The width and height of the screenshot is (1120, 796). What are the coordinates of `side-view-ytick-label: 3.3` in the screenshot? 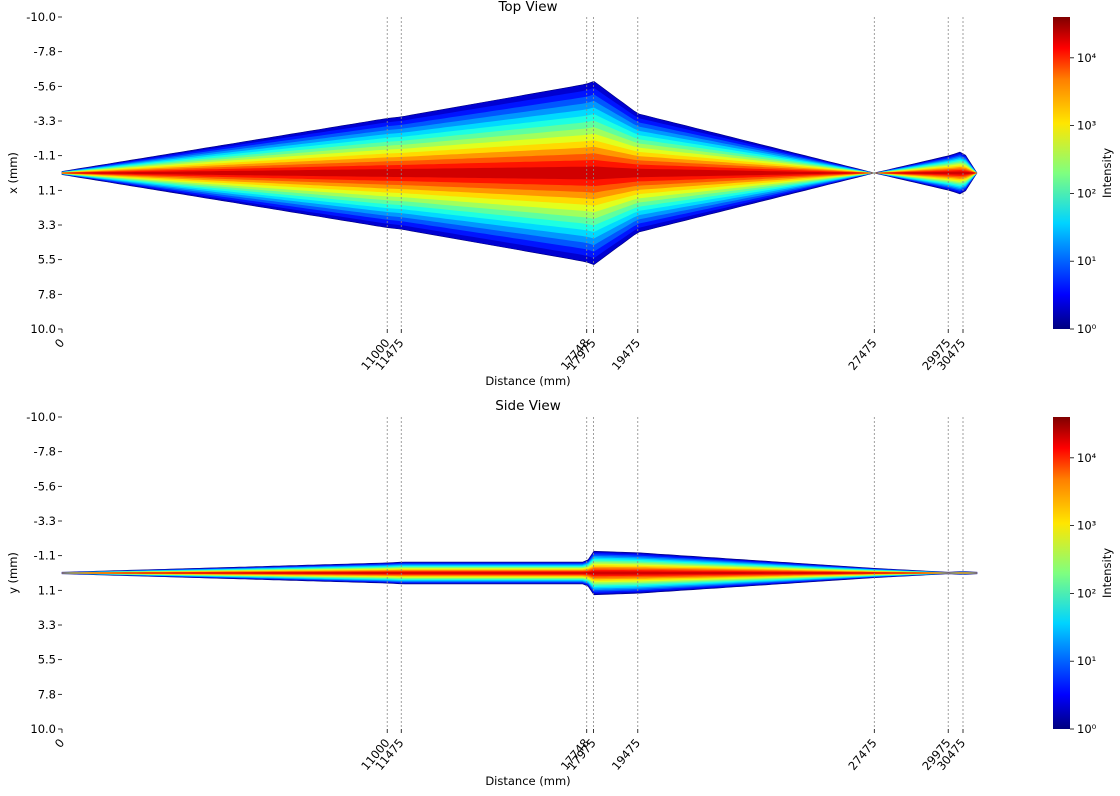 It's located at (47, 625).